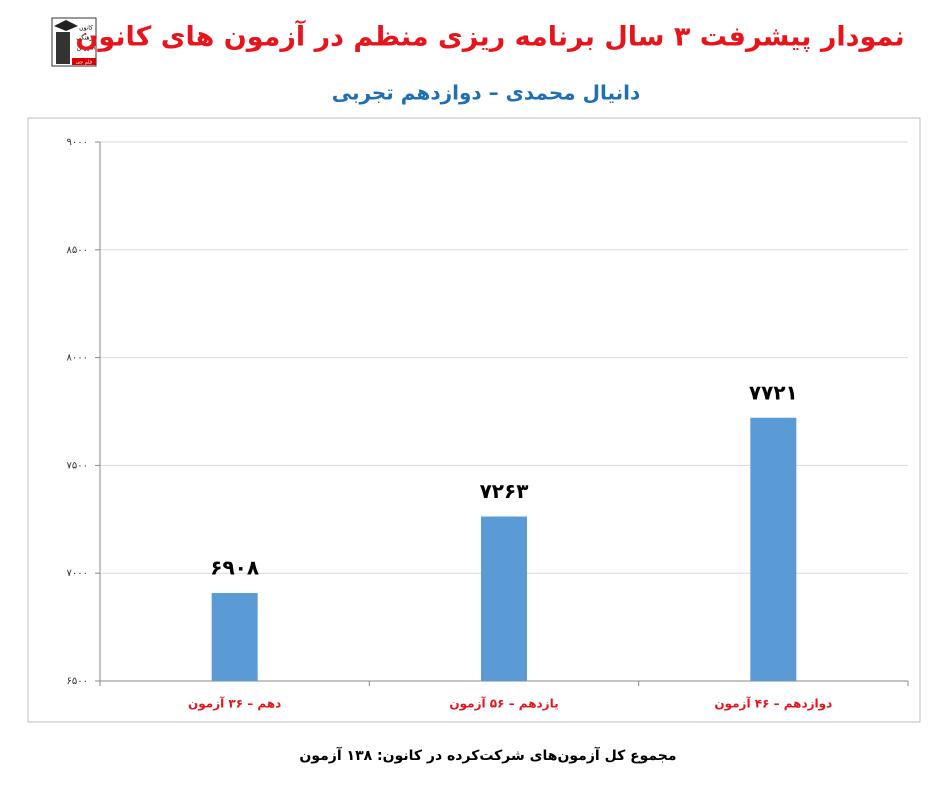 The width and height of the screenshot is (941, 787). Describe the element at coordinates (234, 704) in the screenshot. I see `x-tick-label: دهم – ۳۶ آزمون` at that location.